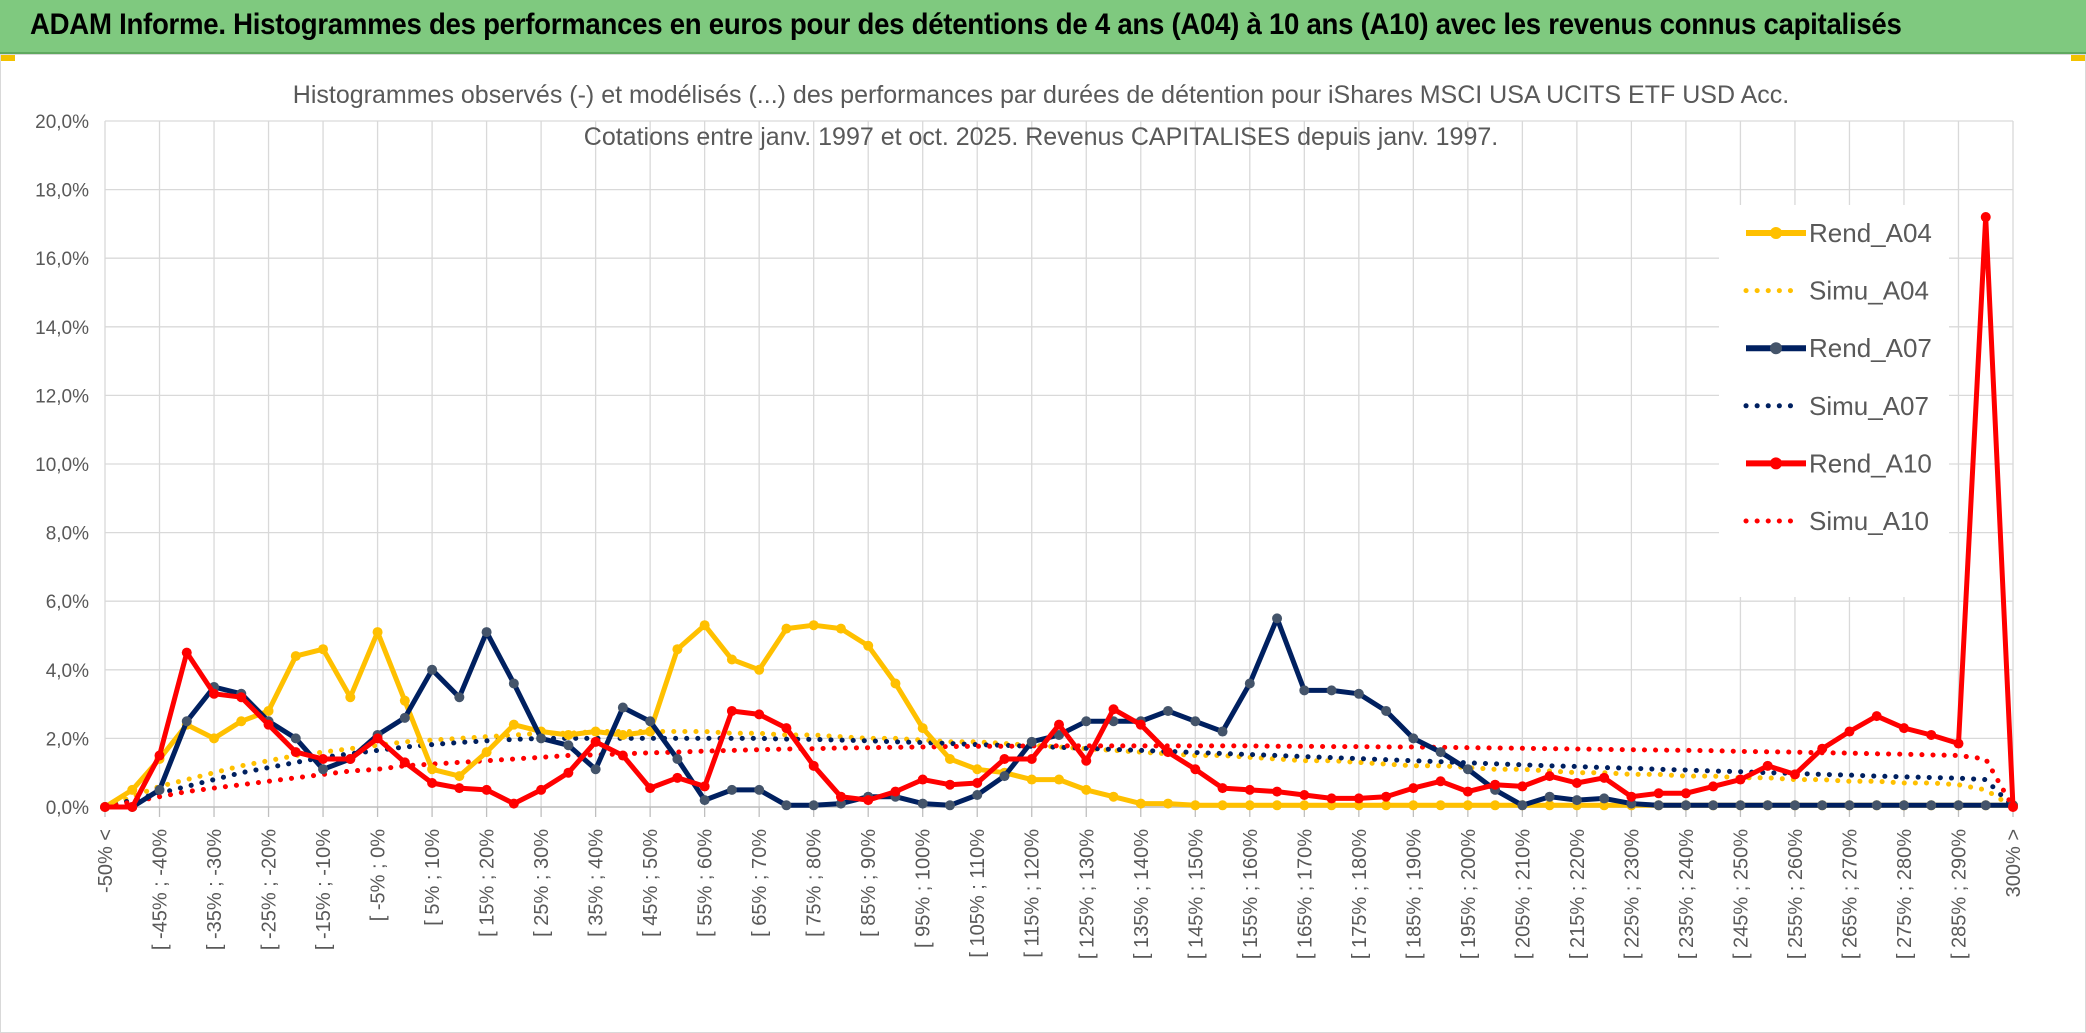 This screenshot has height=1033, width=2086. What do you see at coordinates (1796, 894) in the screenshot?
I see `x-tick-label: [ 255% ; 260%` at bounding box center [1796, 894].